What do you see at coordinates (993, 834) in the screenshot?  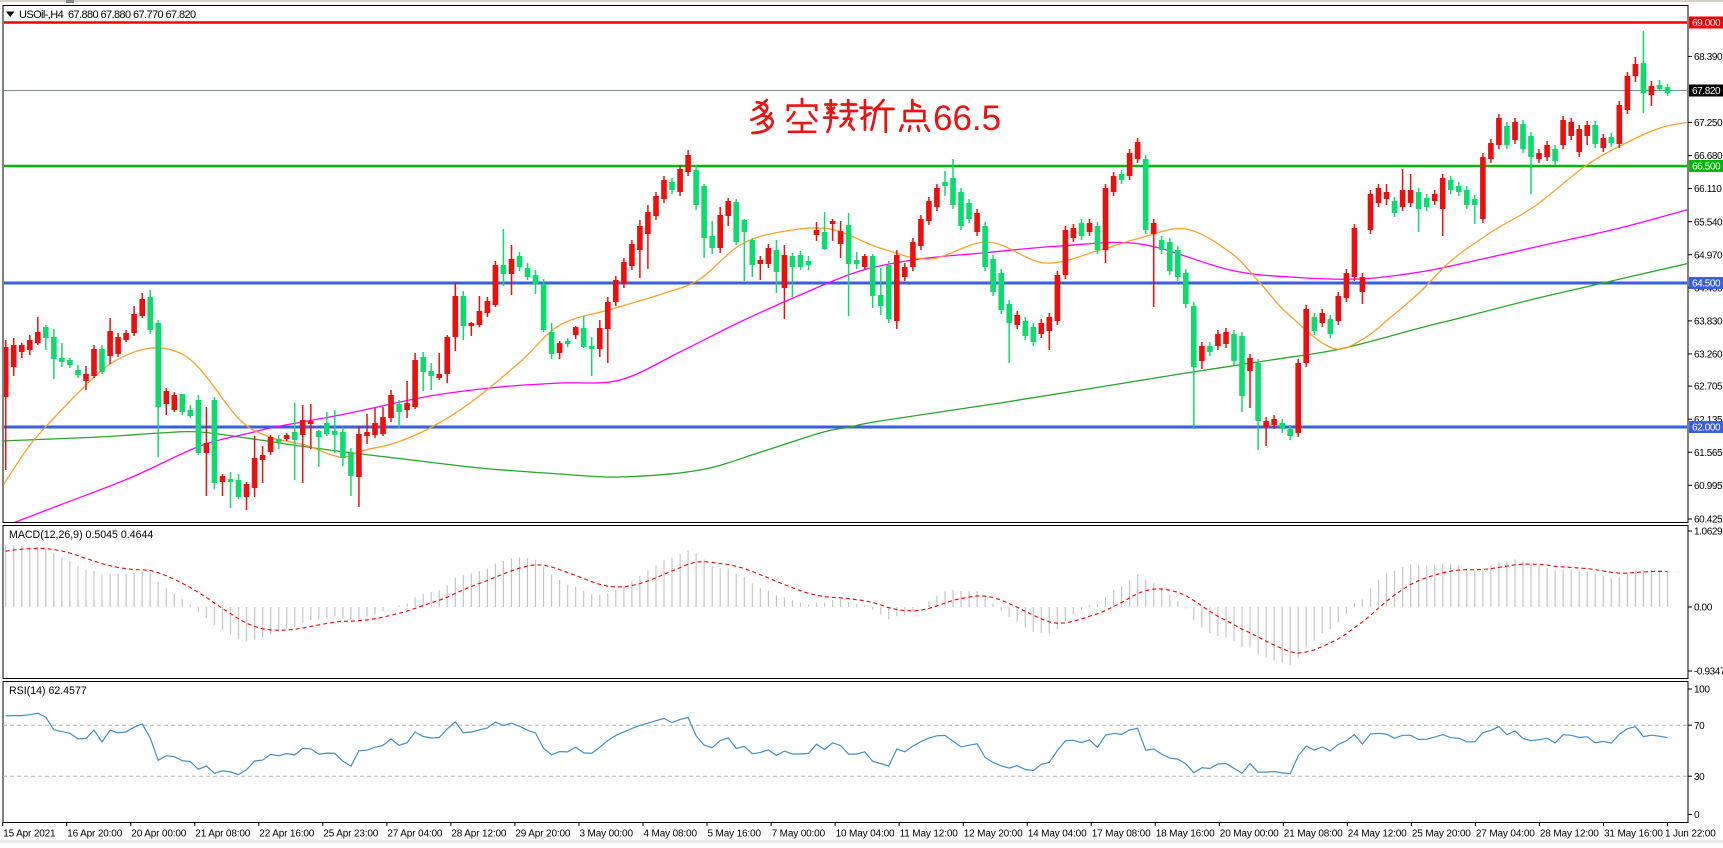 I see `svg-text: 12 May 20:00` at bounding box center [993, 834].